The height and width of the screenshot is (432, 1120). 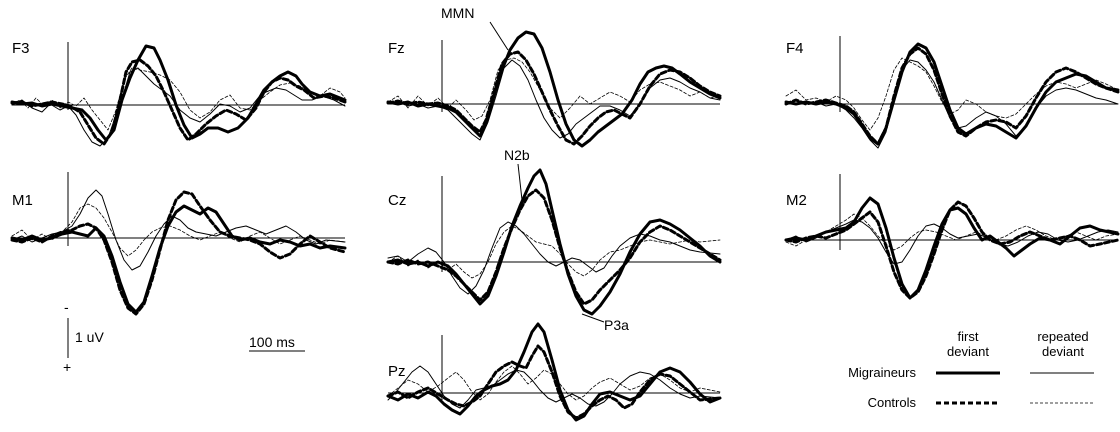 What do you see at coordinates (272, 342) in the screenshot?
I see `time-scale-label: 100 ms` at bounding box center [272, 342].